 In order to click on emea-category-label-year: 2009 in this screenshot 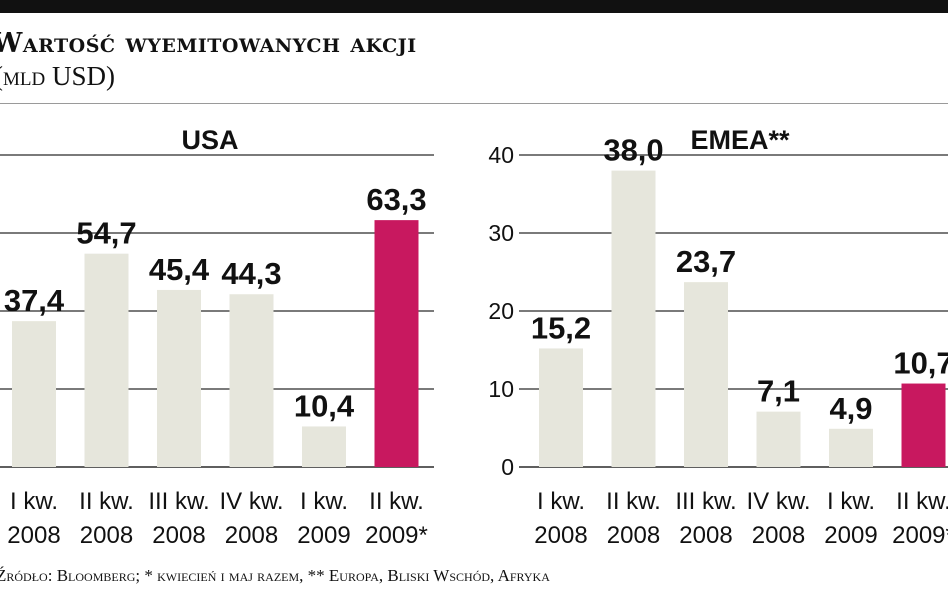, I will do `click(850, 535)`.